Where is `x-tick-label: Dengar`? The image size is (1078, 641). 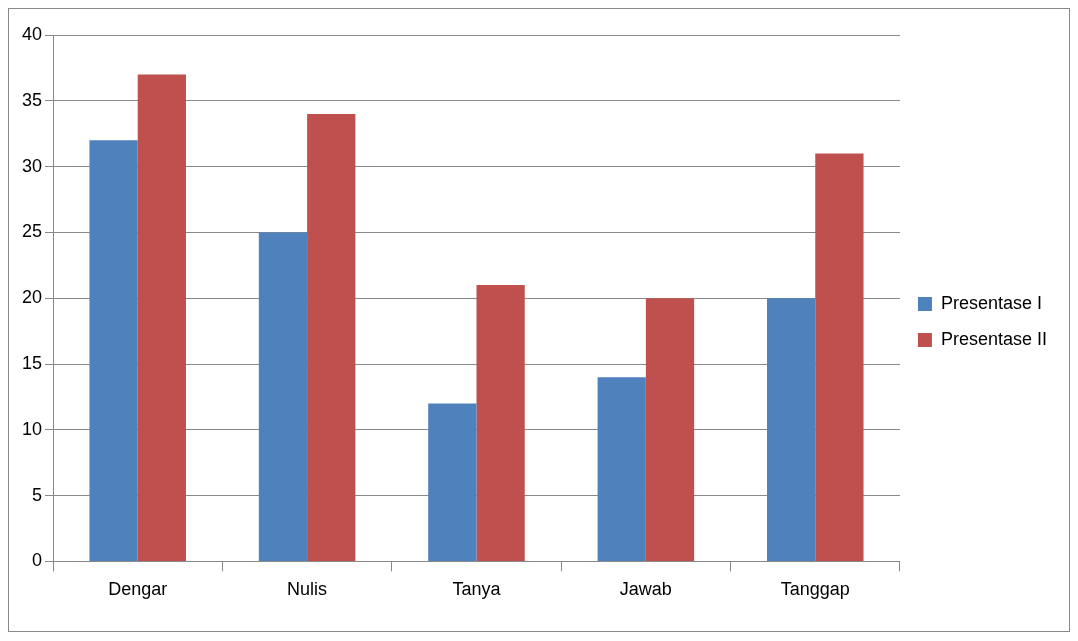 x-tick-label: Dengar is located at coordinates (138, 589).